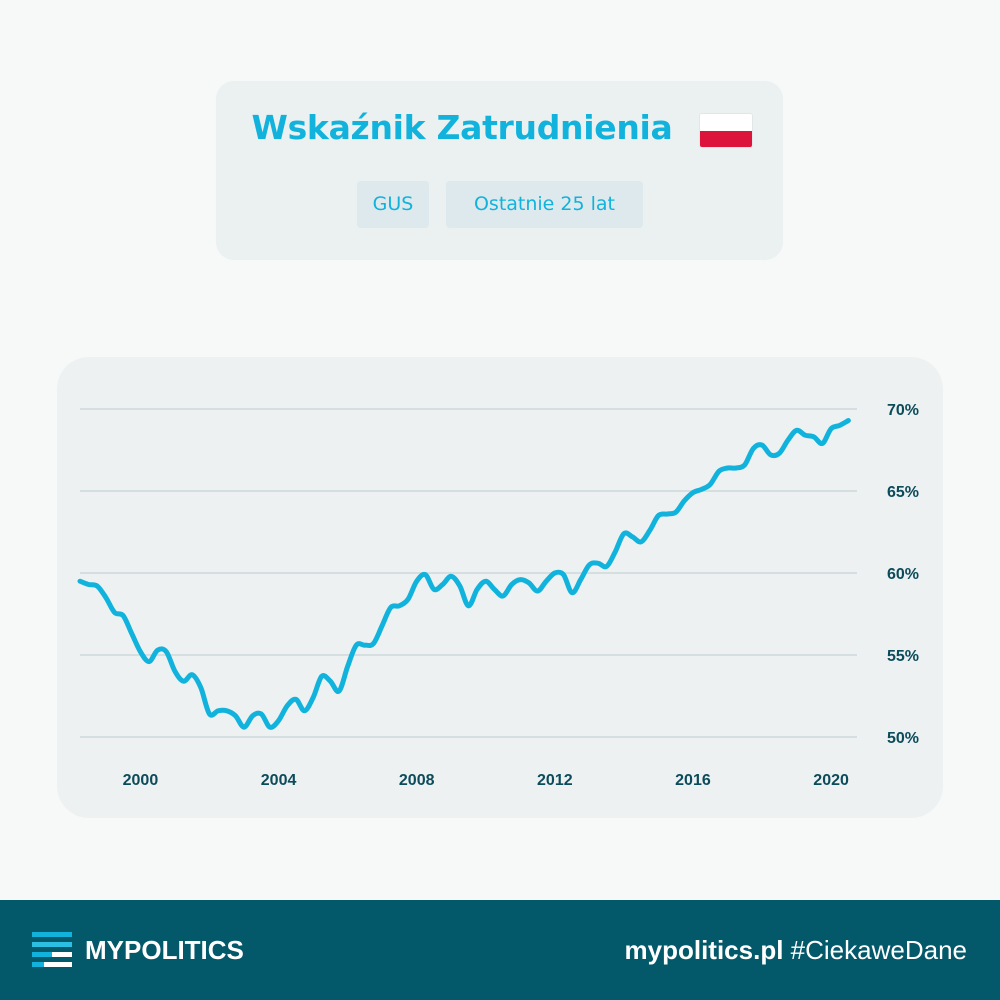 The height and width of the screenshot is (1000, 1000). I want to click on x-tick-label: 2008, so click(417, 780).